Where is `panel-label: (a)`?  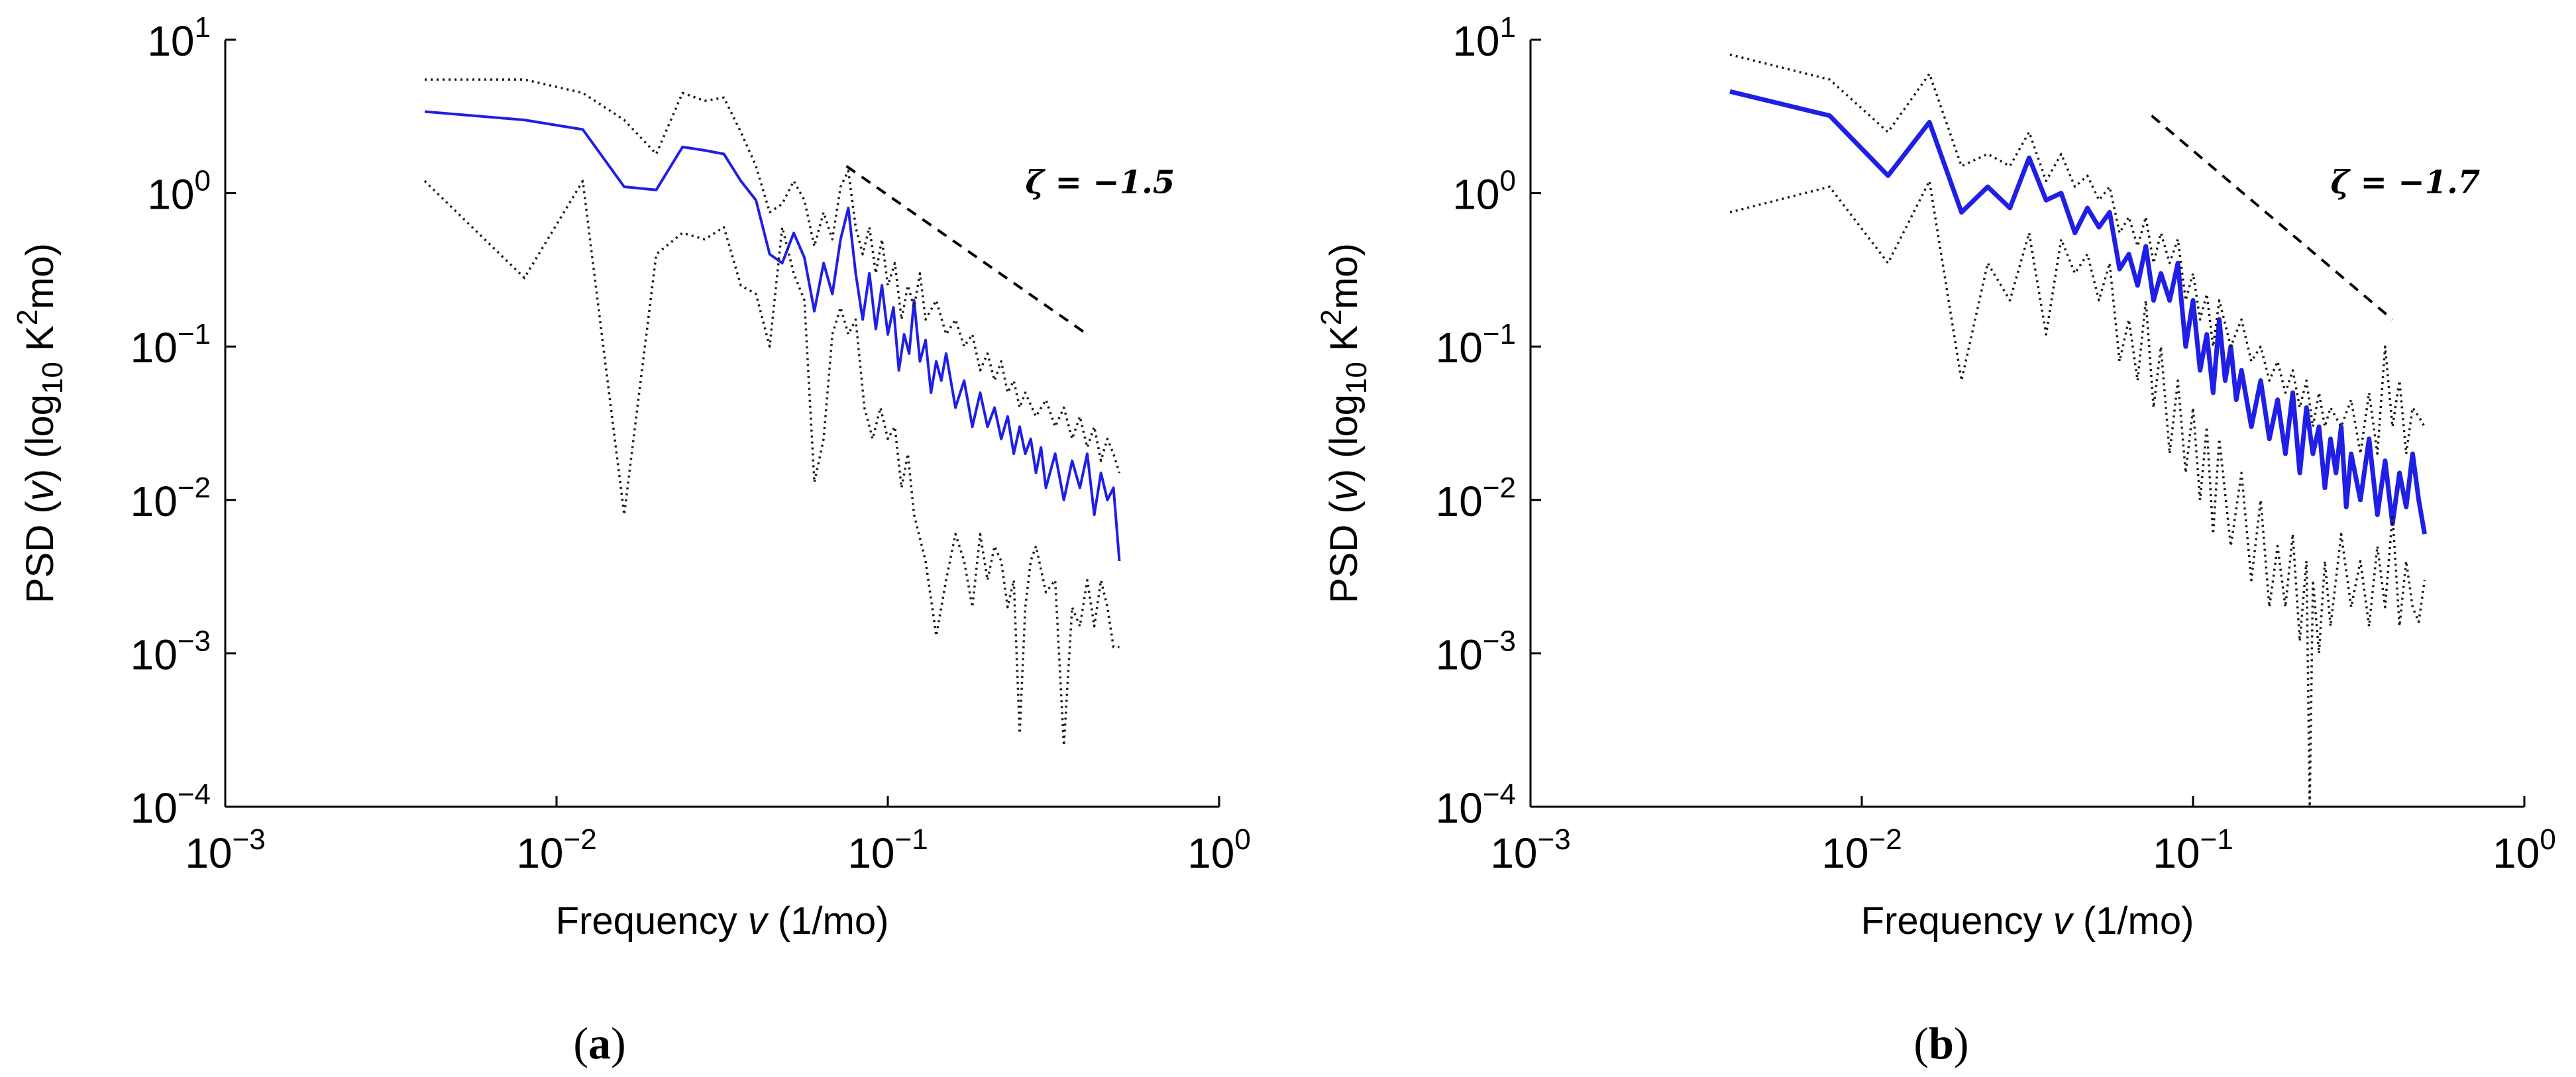 panel-label: (a) is located at coordinates (599, 1043).